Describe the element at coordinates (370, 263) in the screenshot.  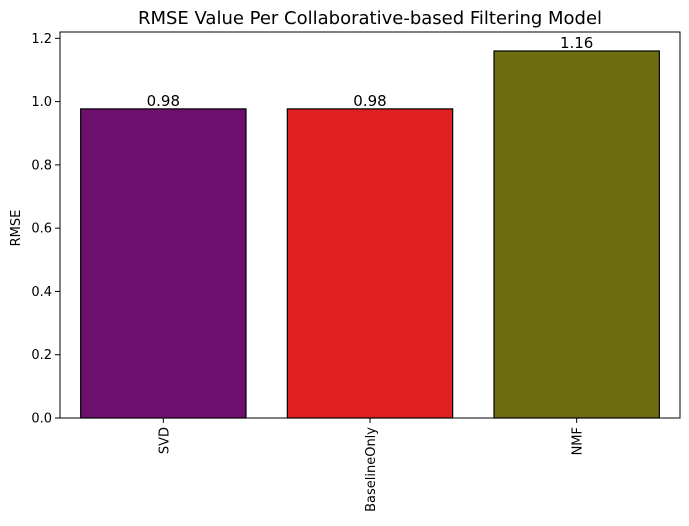
I see `bar-baselineonly` at that location.